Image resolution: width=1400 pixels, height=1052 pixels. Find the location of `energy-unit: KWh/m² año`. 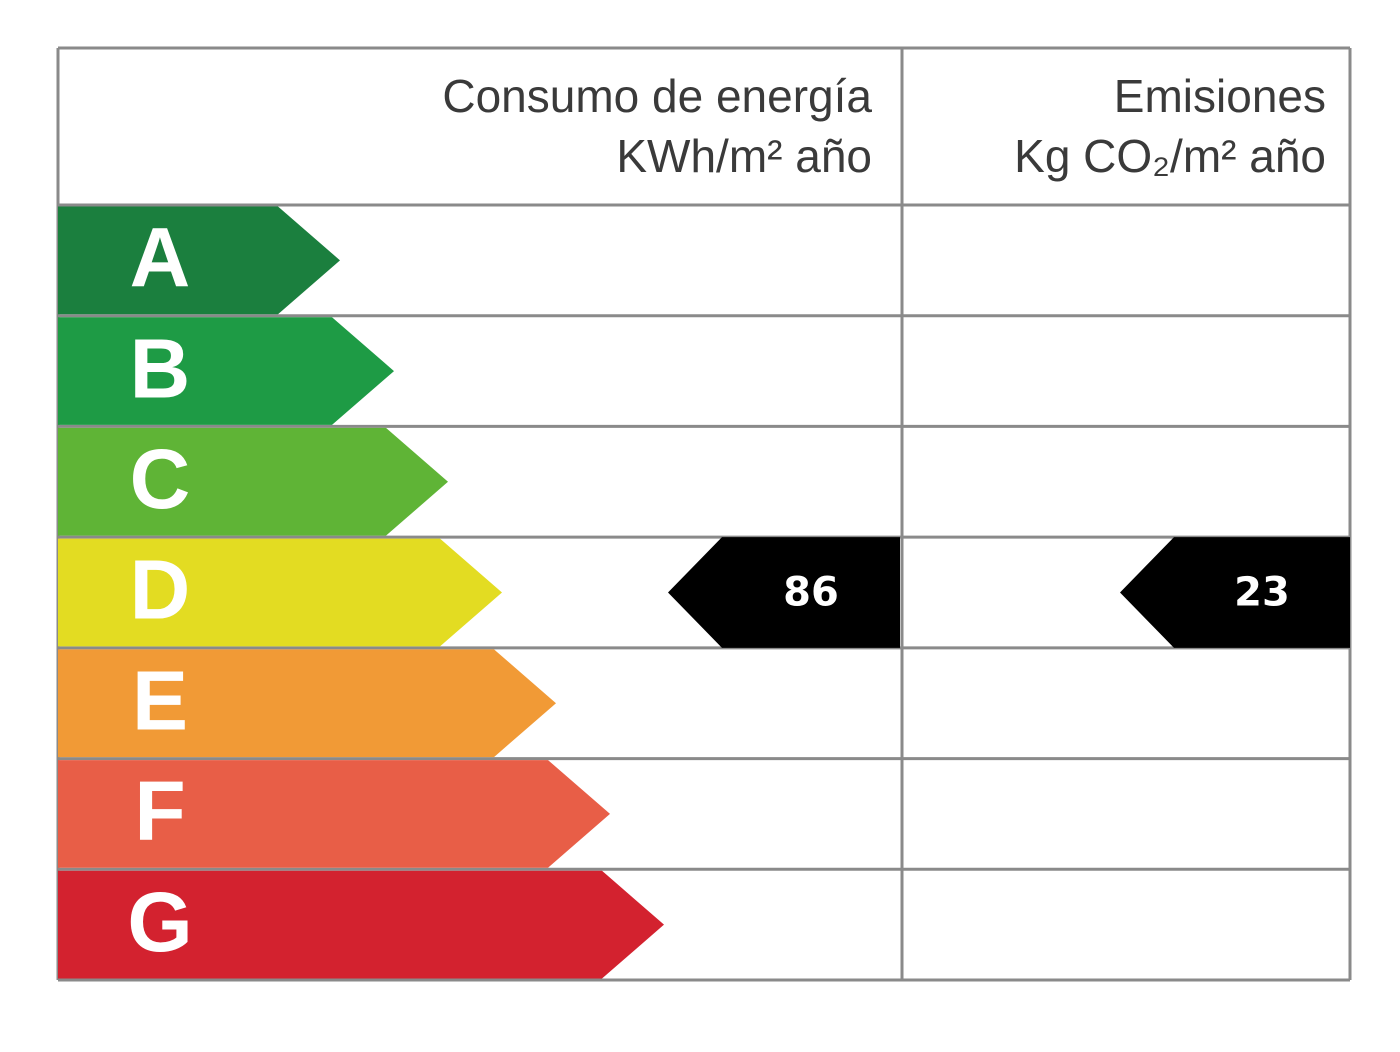

energy-unit: KWh/m² año is located at coordinates (744, 156).